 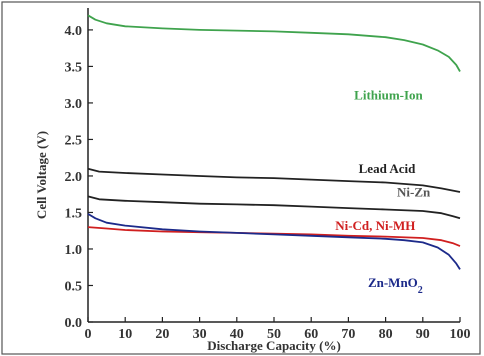 I want to click on x-tick-label: 70, so click(x=348, y=334).